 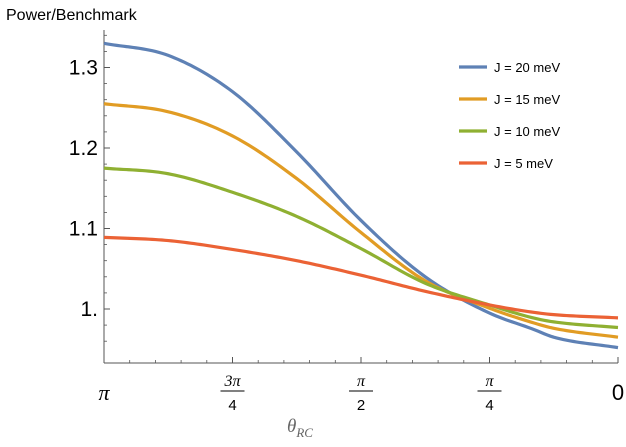 What do you see at coordinates (104, 392) in the screenshot?
I see `x-tick-label: π` at bounding box center [104, 392].